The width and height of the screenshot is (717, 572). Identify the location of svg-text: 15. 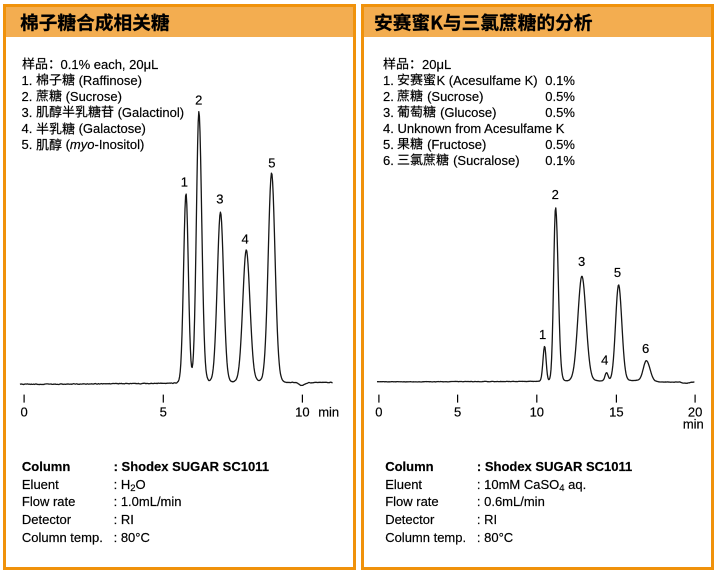
(616, 411).